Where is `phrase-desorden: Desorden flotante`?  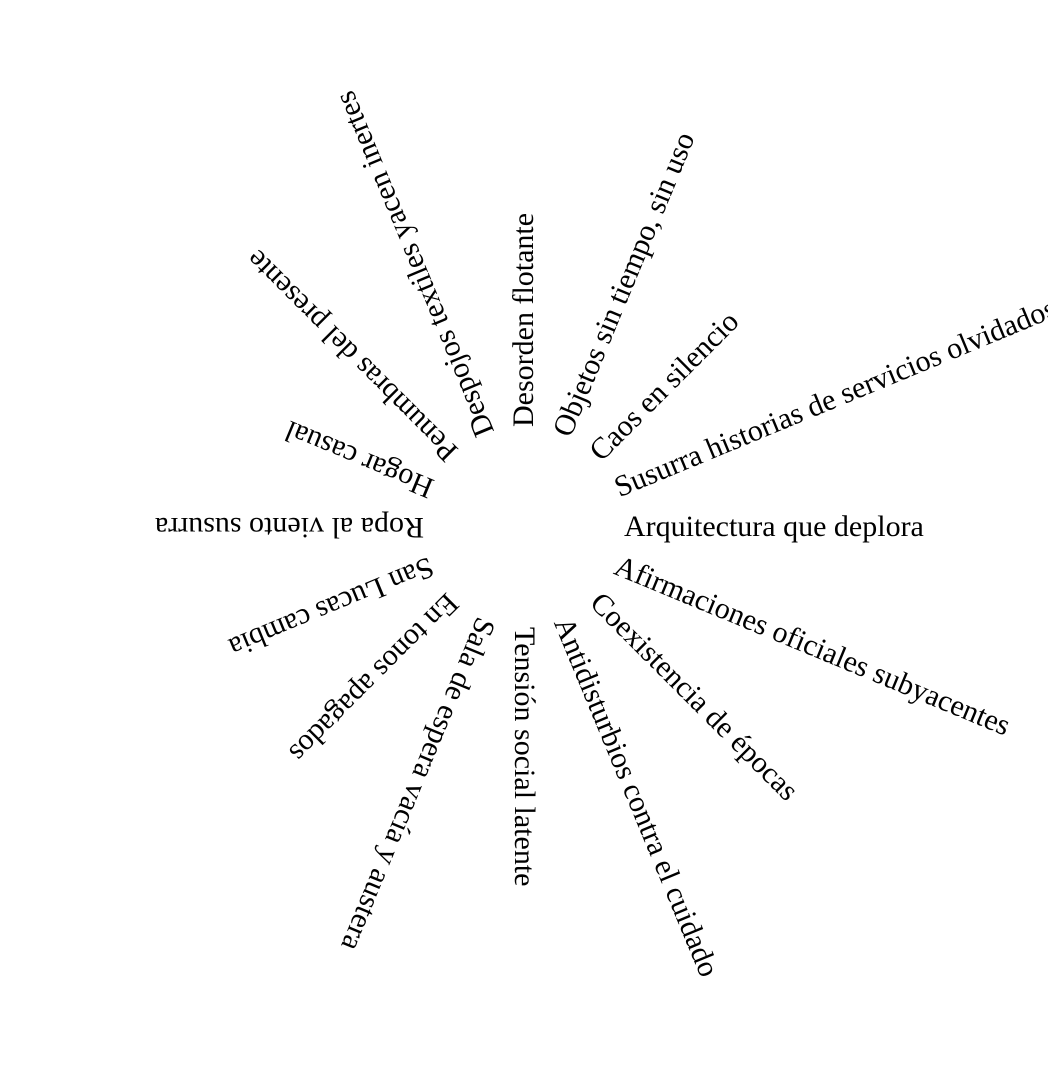 phrase-desorden: Desorden flotante is located at coordinates (523, 319).